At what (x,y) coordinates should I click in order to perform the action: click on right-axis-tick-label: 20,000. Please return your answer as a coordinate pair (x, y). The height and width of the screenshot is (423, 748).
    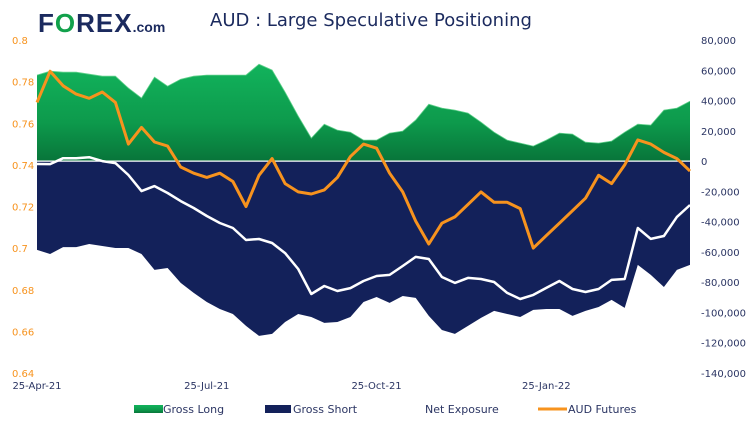
    Looking at the image, I should click on (718, 132).